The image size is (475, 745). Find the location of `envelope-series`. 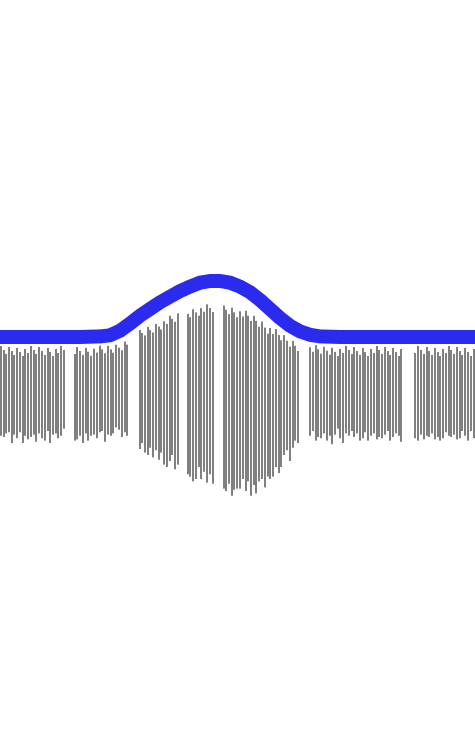

envelope-series is located at coordinates (237, 309).